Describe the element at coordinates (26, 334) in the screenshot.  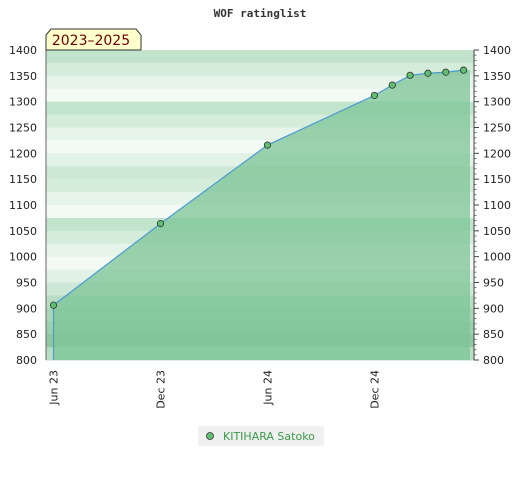
I see `y-tick-label-left: 850` at that location.